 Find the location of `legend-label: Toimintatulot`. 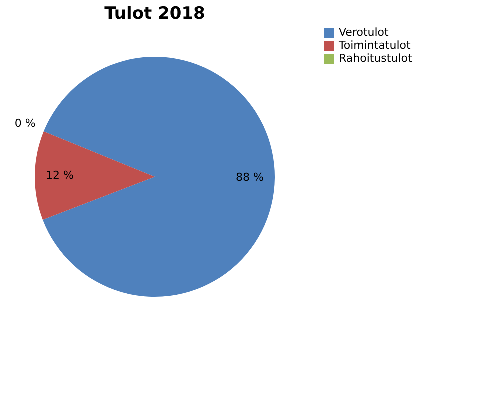

legend-label: Toimintatulot is located at coordinates (375, 45).